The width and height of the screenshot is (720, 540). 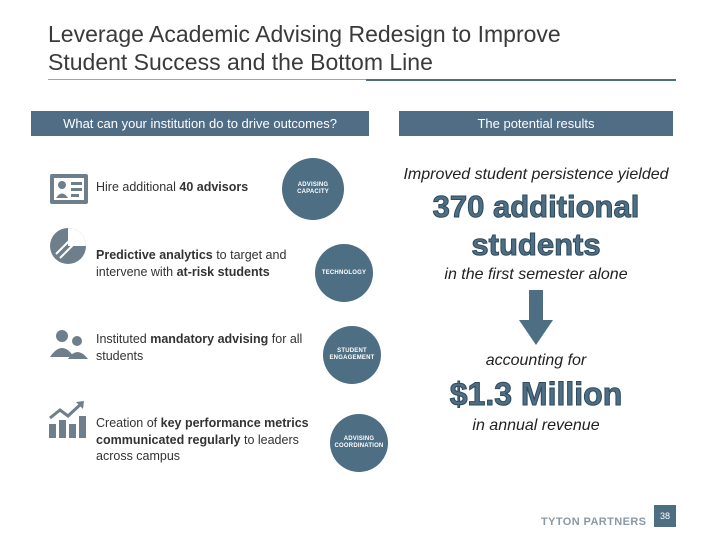 What do you see at coordinates (594, 522) in the screenshot?
I see `tyton-partners-logo: TYTON PARTNERS` at bounding box center [594, 522].